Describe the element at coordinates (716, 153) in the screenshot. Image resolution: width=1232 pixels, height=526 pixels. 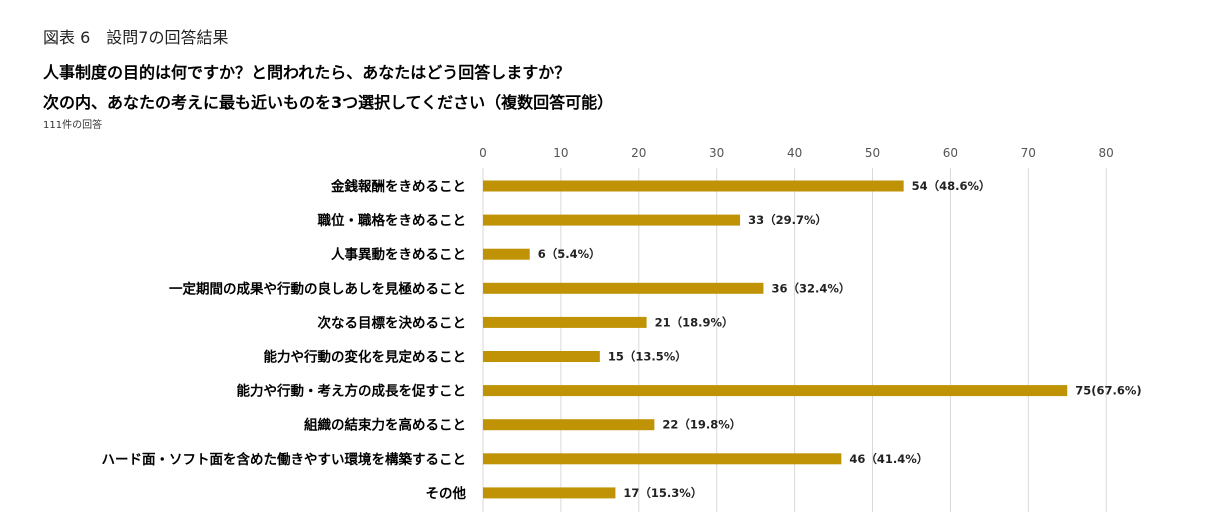
I see `x-tick-label: 30` at that location.